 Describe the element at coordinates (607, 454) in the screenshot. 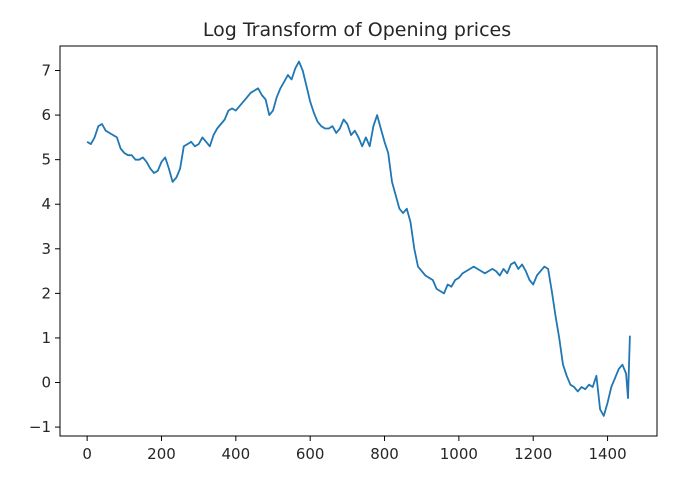

I see `x-tick-label: 1400` at that location.